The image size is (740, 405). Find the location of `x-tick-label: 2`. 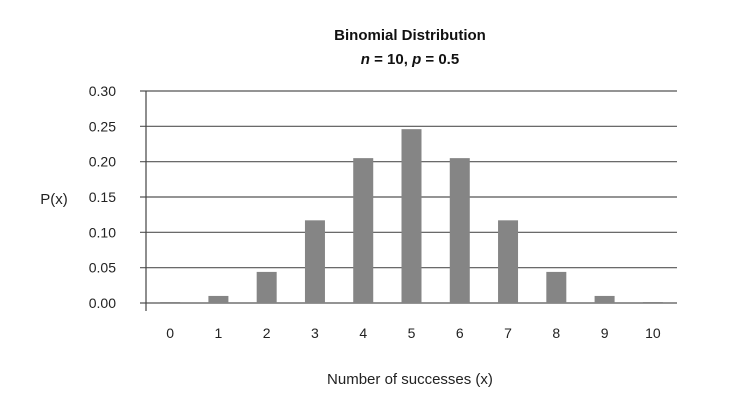

x-tick-label: 2 is located at coordinates (267, 333).